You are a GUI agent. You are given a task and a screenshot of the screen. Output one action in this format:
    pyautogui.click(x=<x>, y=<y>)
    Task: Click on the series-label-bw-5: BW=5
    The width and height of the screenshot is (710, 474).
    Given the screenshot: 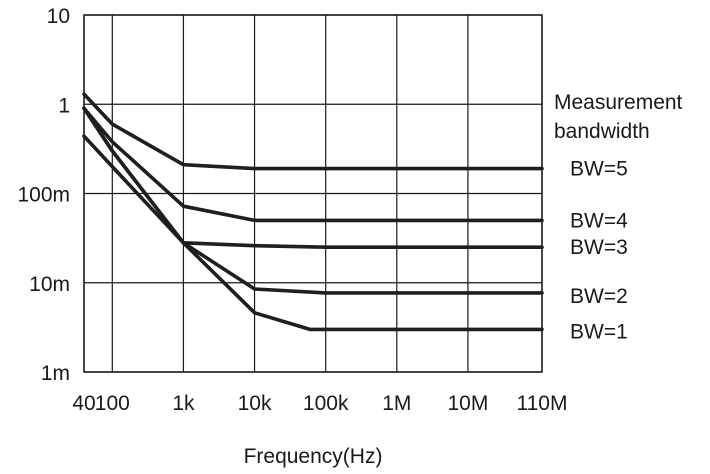 What is the action you would take?
    pyautogui.click(x=599, y=169)
    